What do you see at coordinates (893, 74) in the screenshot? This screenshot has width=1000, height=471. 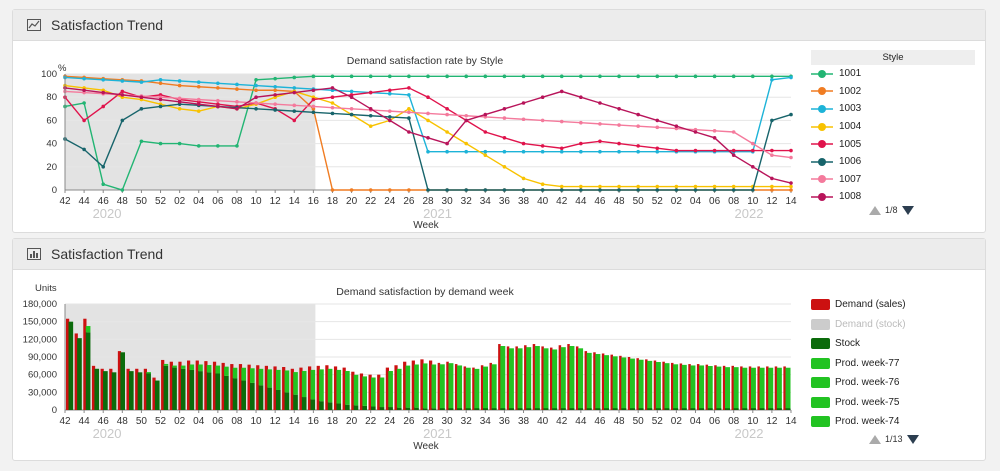 I see `legend-item-1001: 1001` at bounding box center [893, 74].